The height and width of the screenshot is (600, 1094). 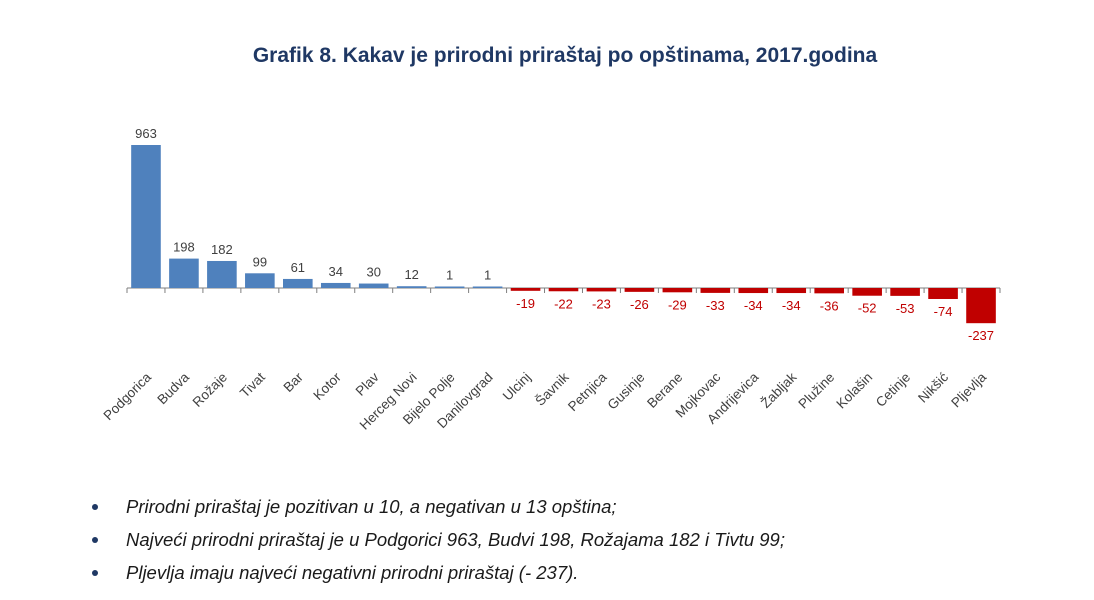 I want to click on data-label: -22, so click(x=563, y=303).